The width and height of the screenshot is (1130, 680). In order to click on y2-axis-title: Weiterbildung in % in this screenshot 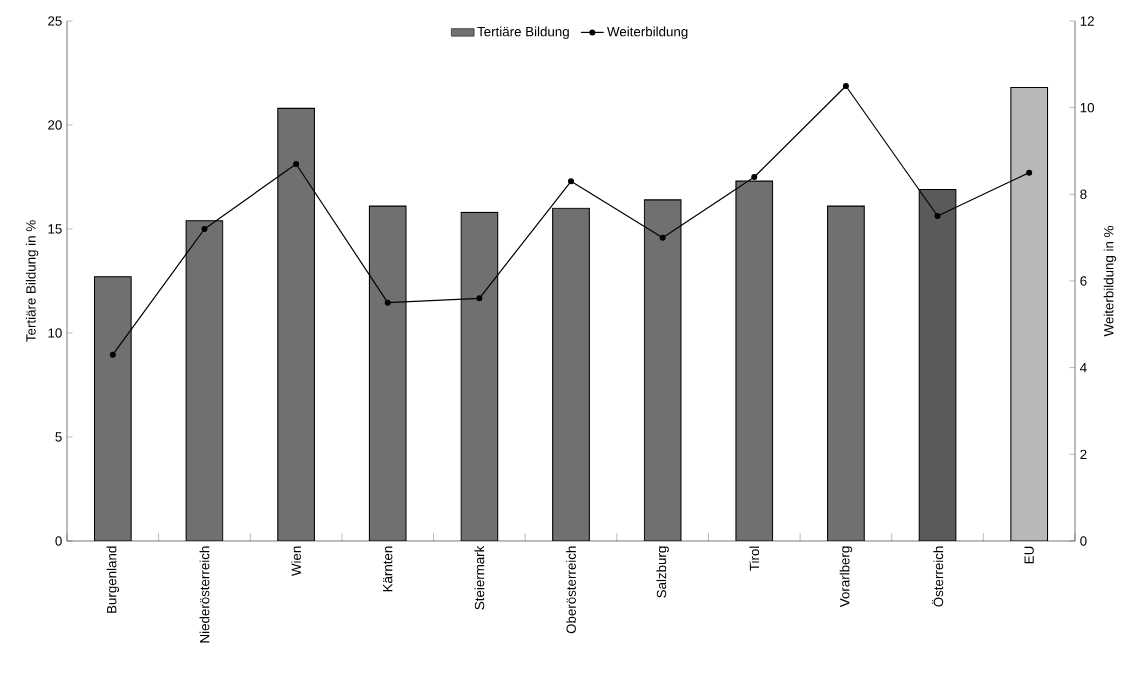, I will do `click(1110, 281)`.